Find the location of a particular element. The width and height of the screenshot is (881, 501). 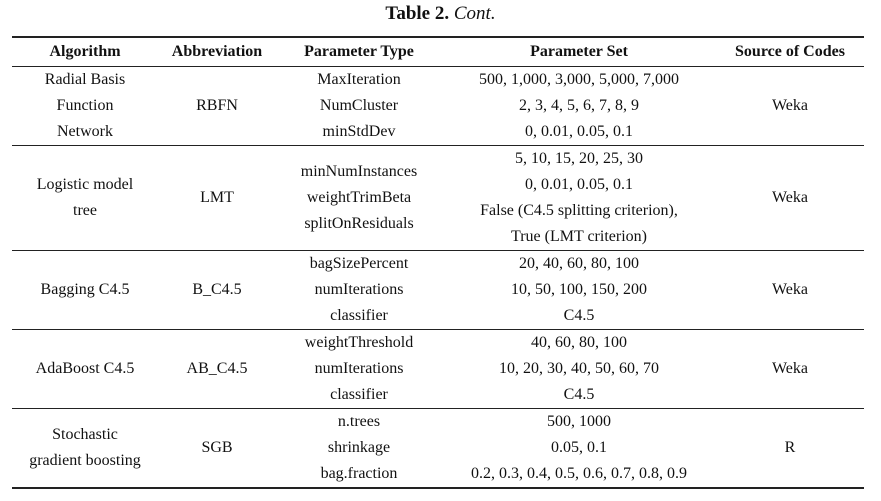

algorithm-cell: Bagging C4.5 is located at coordinates (85, 290).